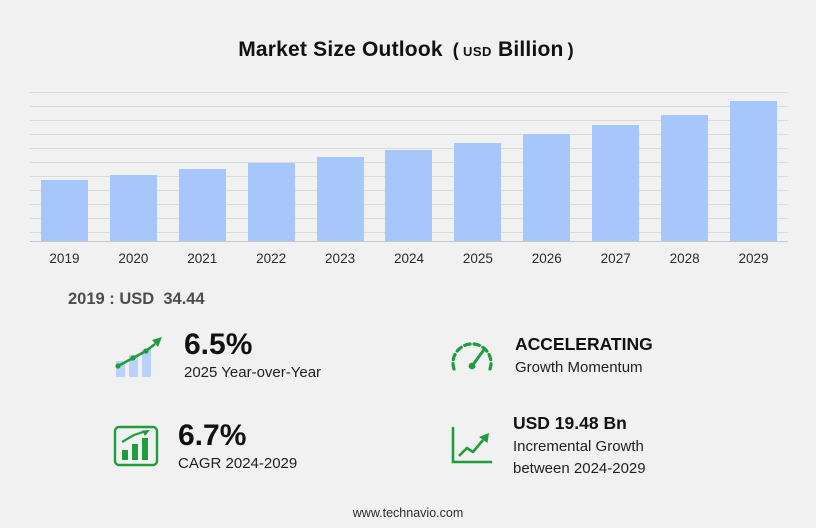 Image resolution: width=816 pixels, height=528 pixels. I want to click on bar-2029, so click(754, 171).